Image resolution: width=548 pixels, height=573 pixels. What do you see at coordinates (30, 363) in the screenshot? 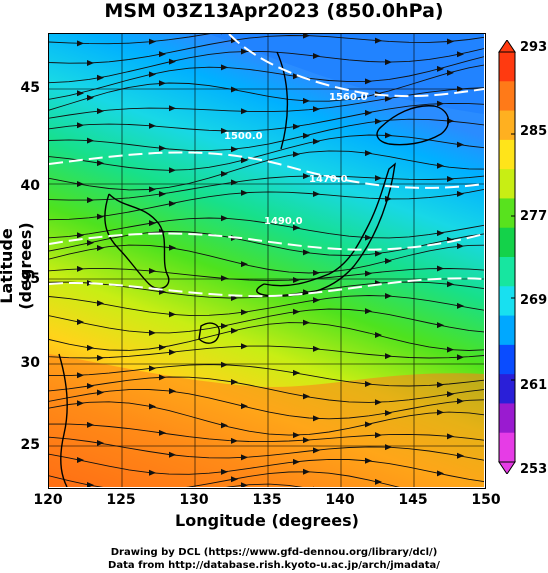
I see `y-tick-30: 30` at bounding box center [30, 363].